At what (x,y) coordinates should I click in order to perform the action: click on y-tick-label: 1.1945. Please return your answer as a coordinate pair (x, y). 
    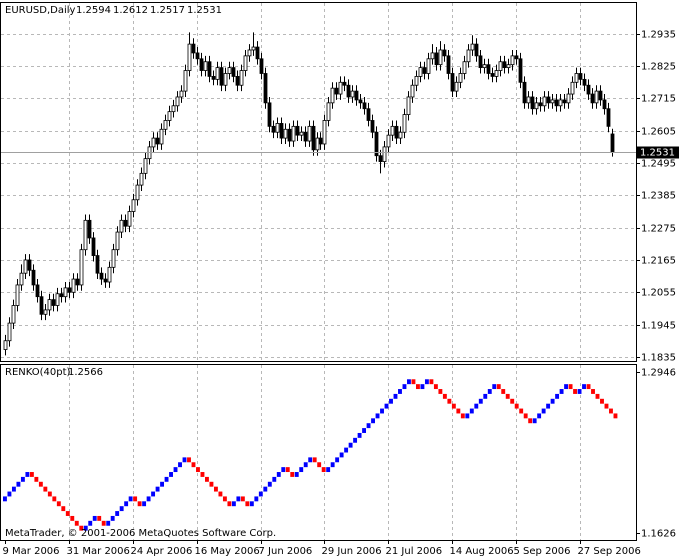
    Looking at the image, I should click on (658, 326).